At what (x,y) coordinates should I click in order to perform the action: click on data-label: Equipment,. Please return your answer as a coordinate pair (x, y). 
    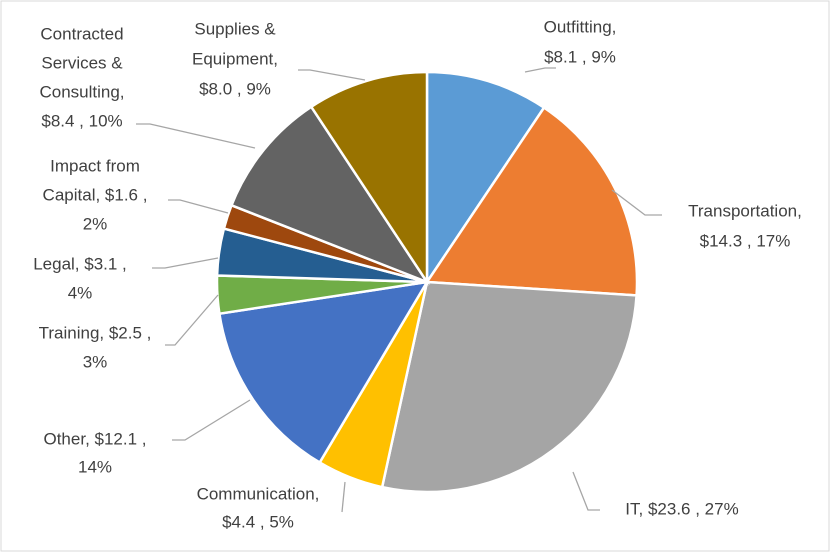
    Looking at the image, I should click on (235, 58).